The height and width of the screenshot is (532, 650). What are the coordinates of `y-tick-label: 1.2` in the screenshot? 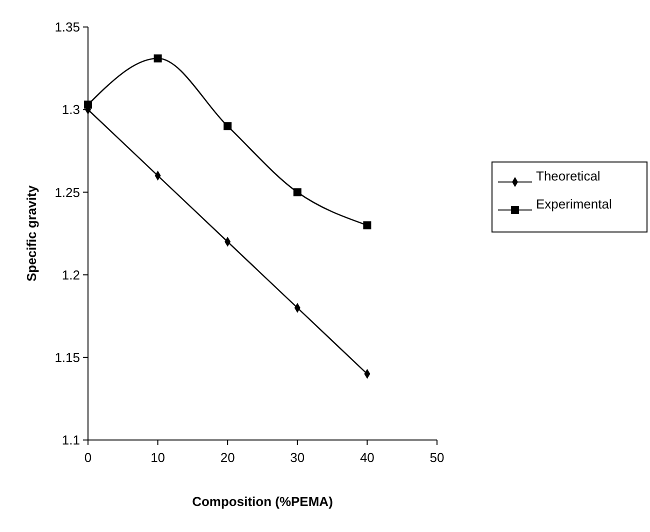 It's located at (71, 274).